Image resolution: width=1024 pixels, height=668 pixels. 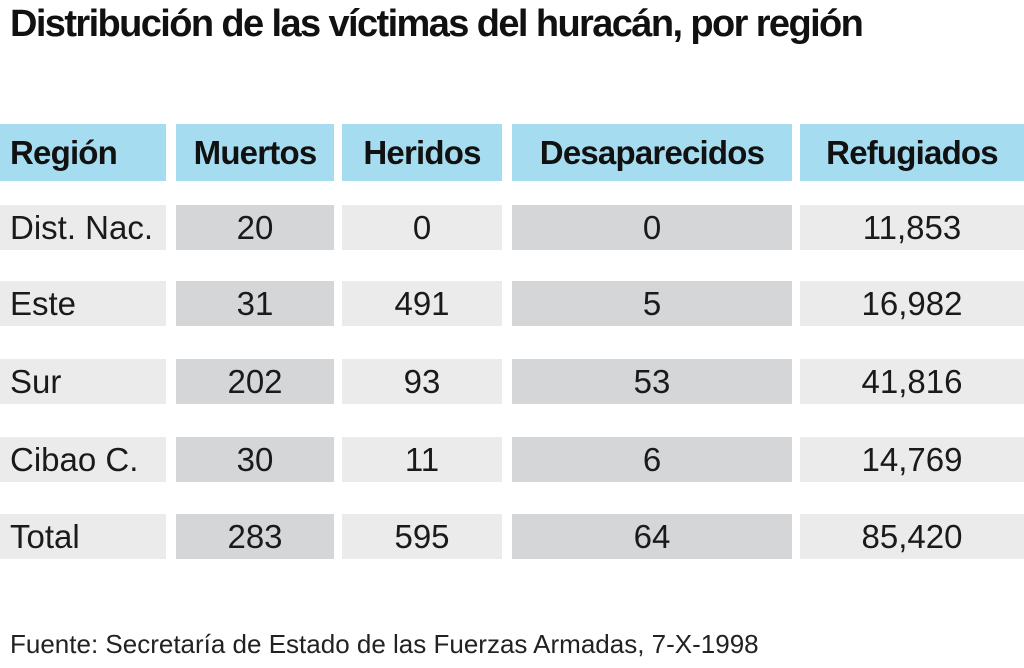 What do you see at coordinates (912, 459) in the screenshot?
I see `table-cell: 14,769` at bounding box center [912, 459].